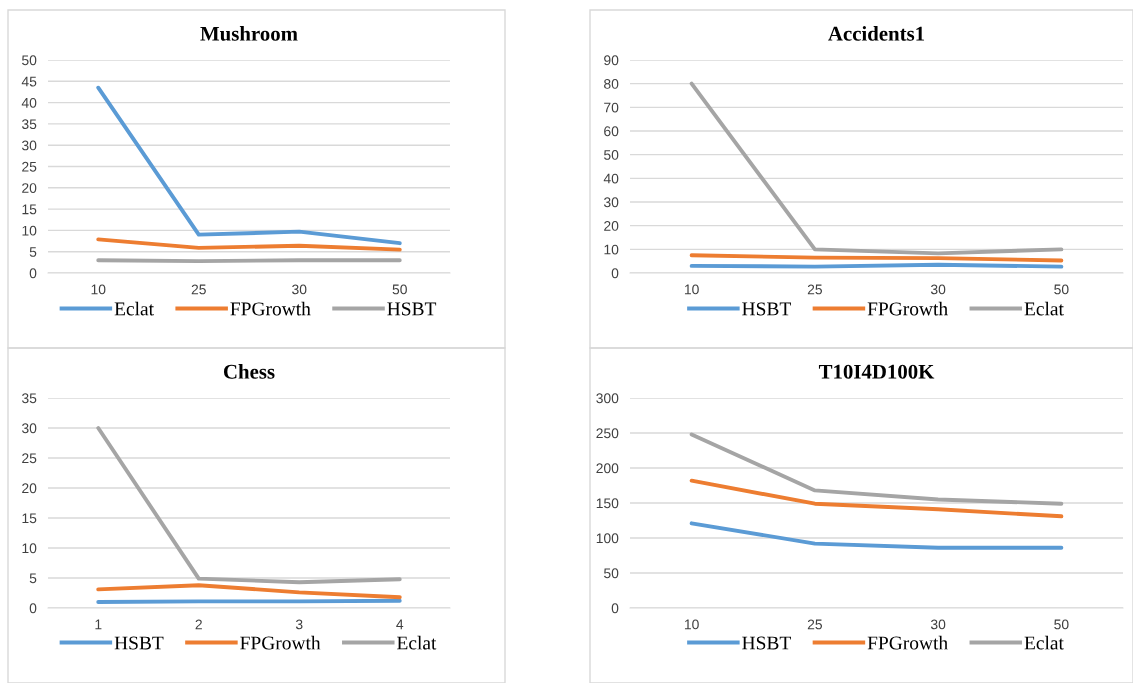  I want to click on chart-title: Chess, so click(249, 371).